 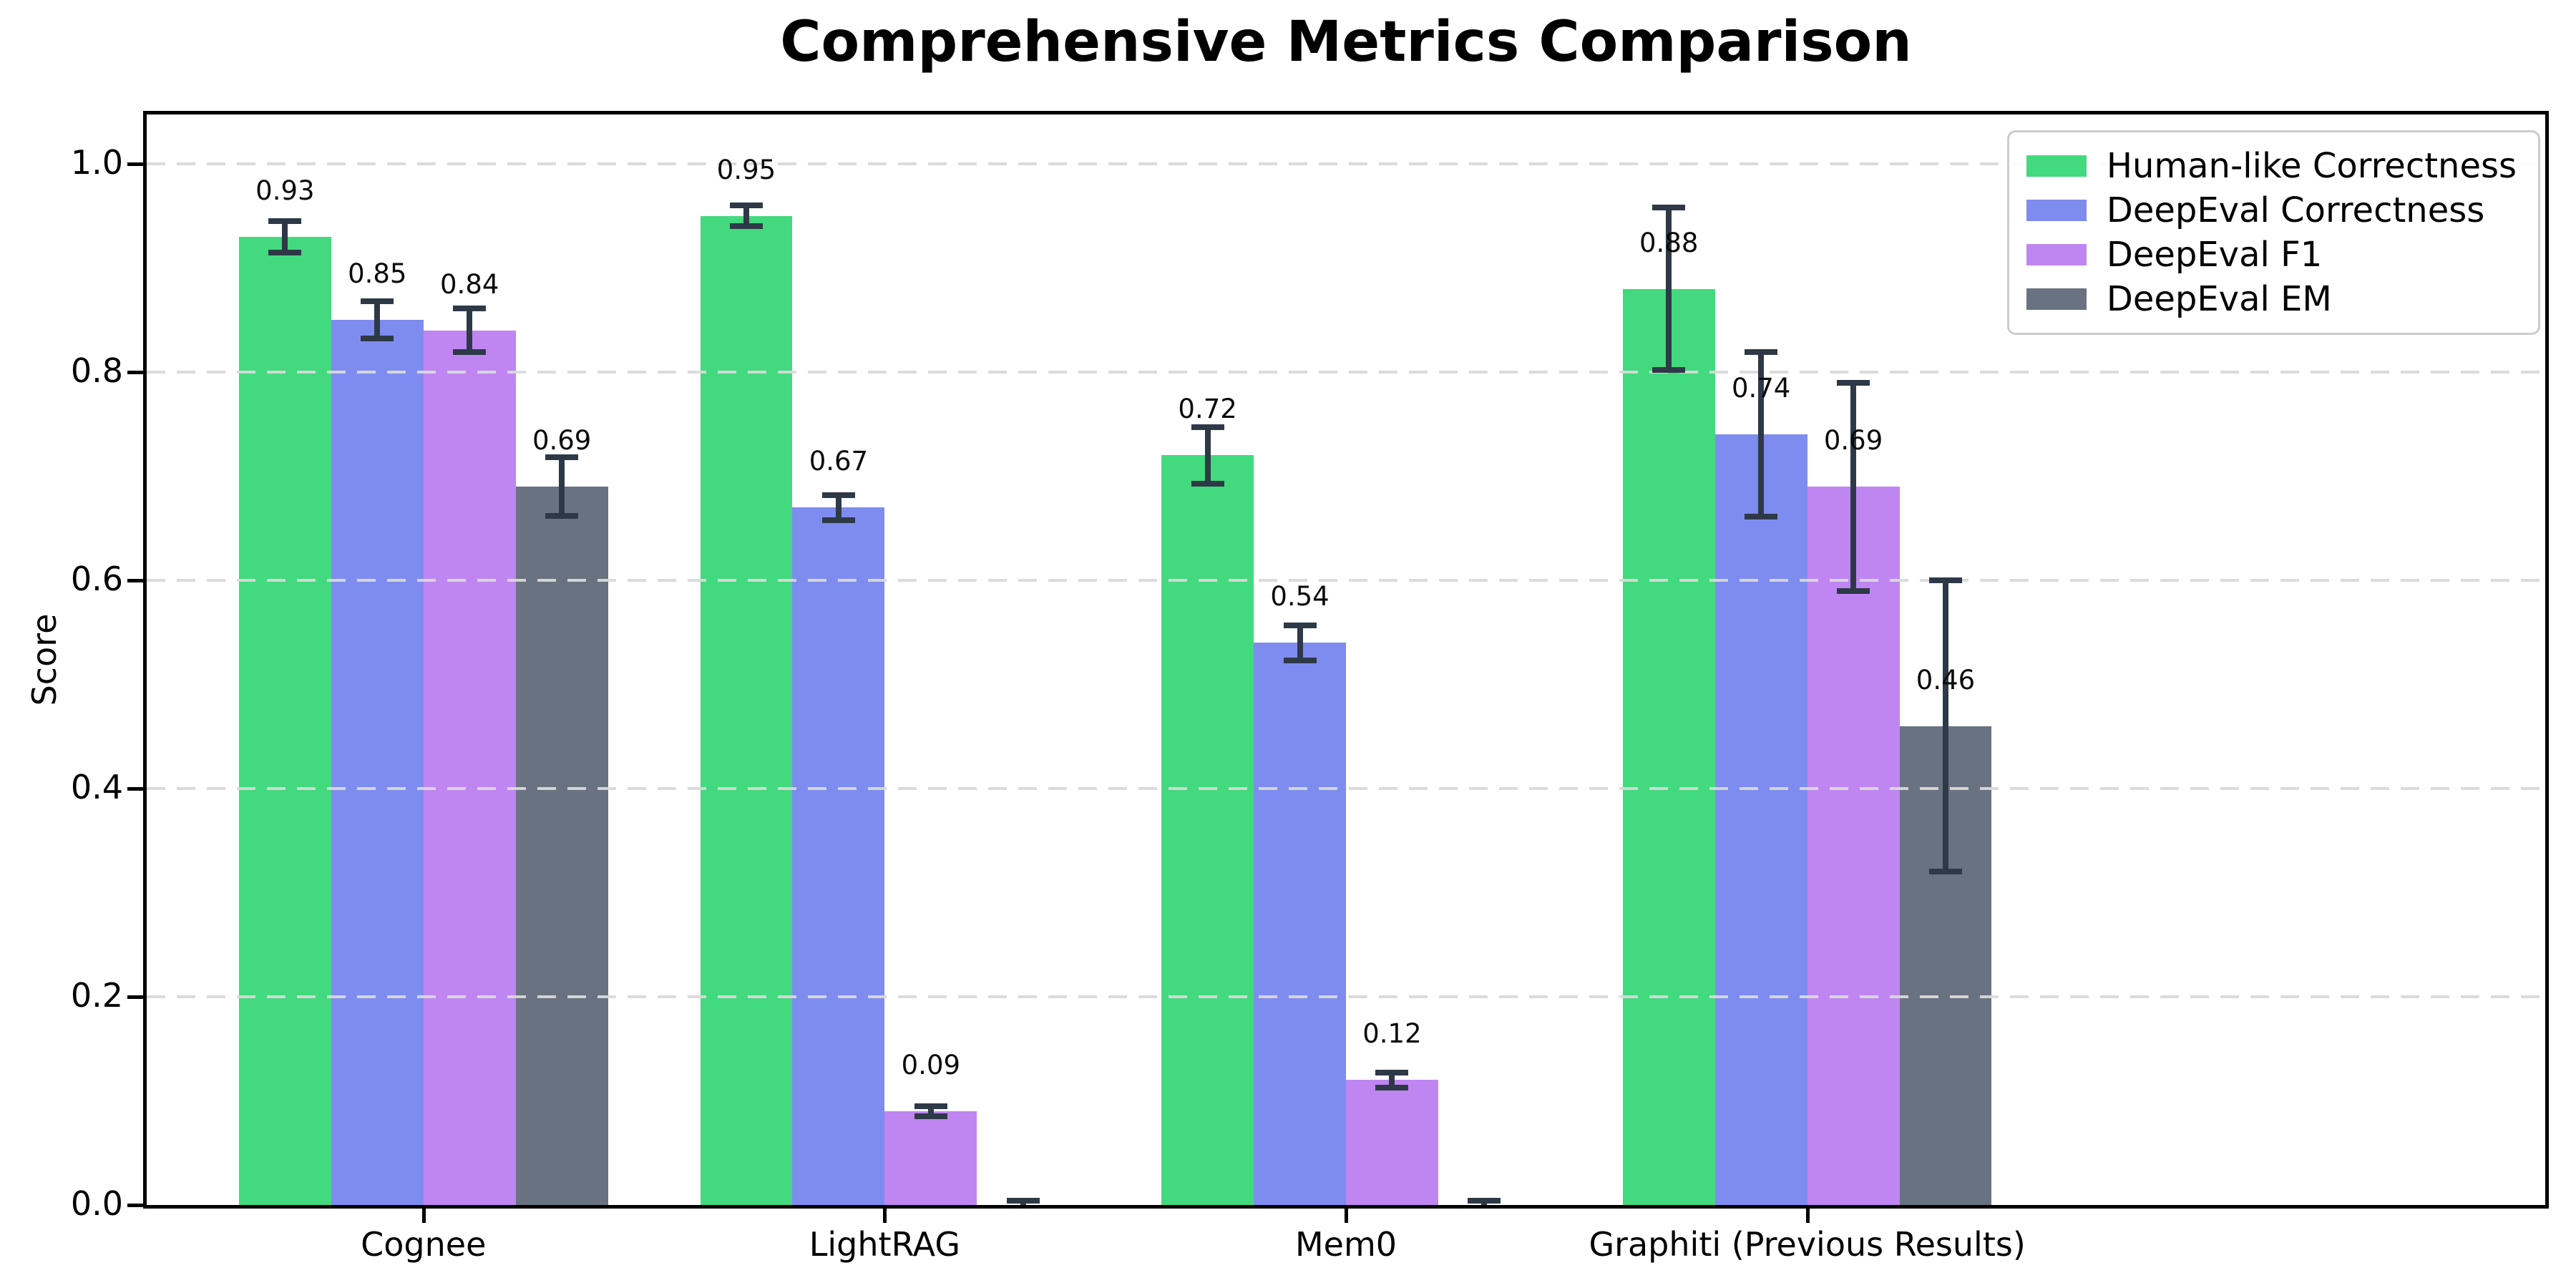 I want to click on bar-value-label: 0.12, so click(x=1392, y=1034).